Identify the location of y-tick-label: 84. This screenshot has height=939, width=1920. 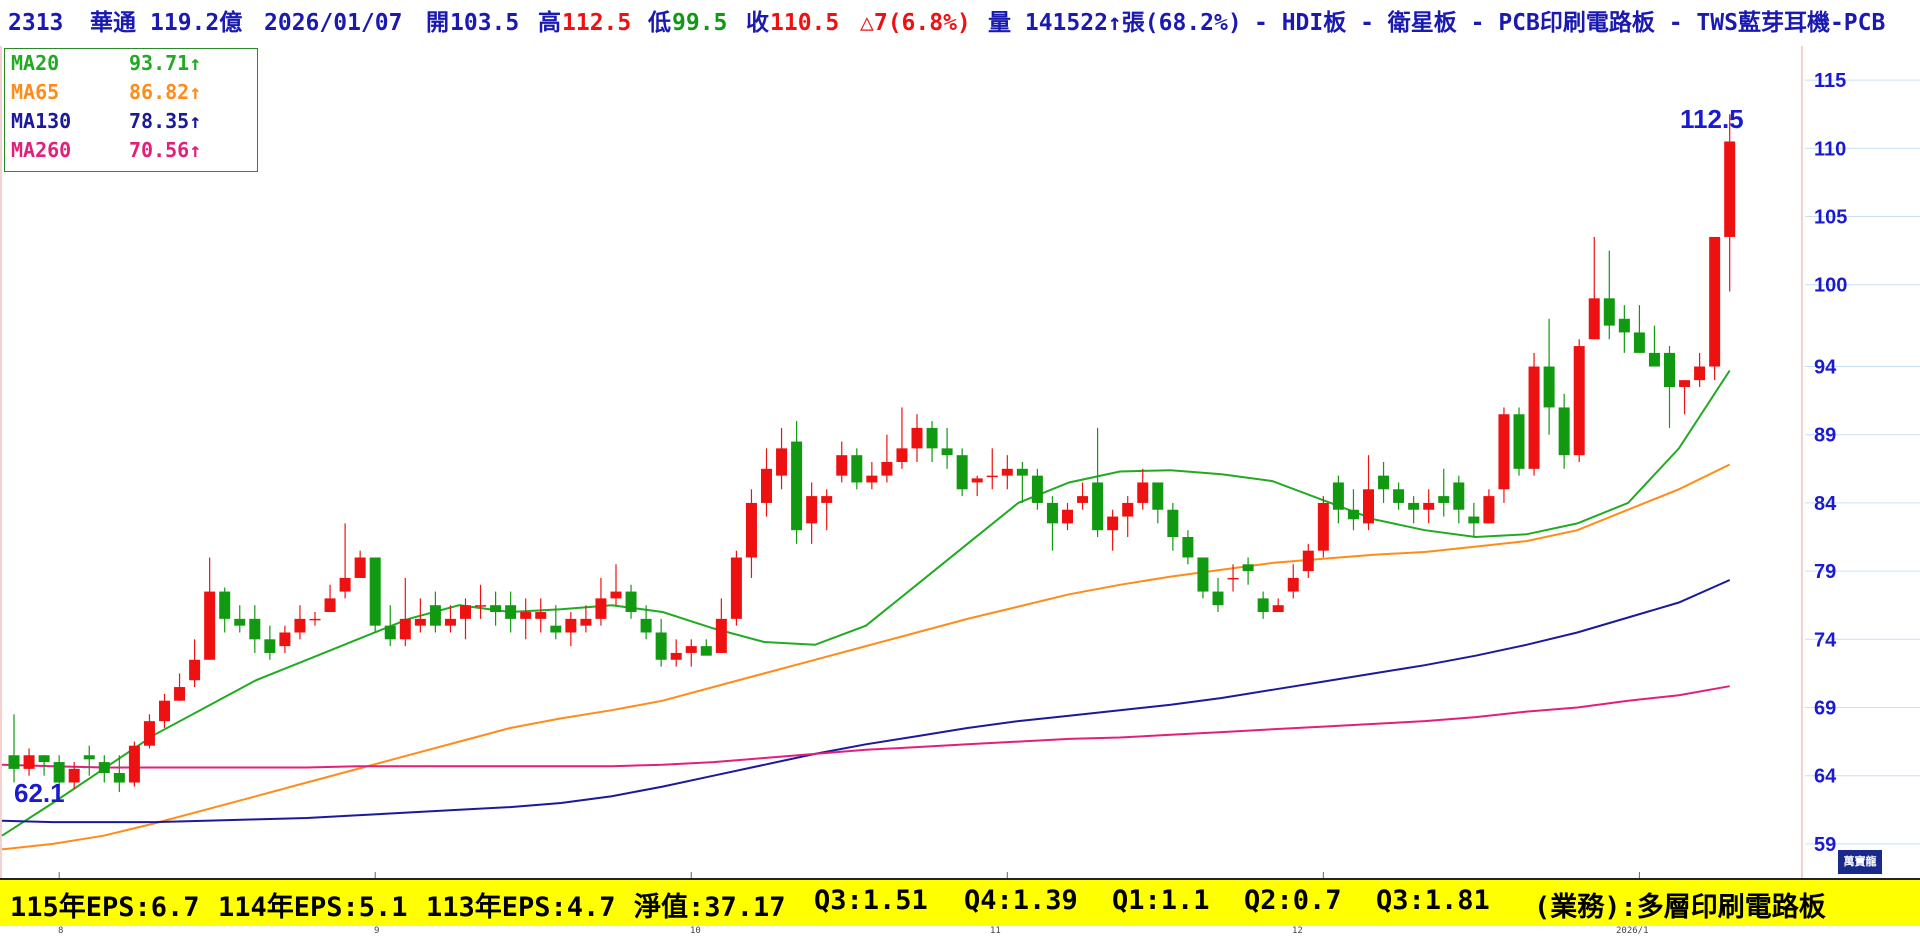
(1825, 504).